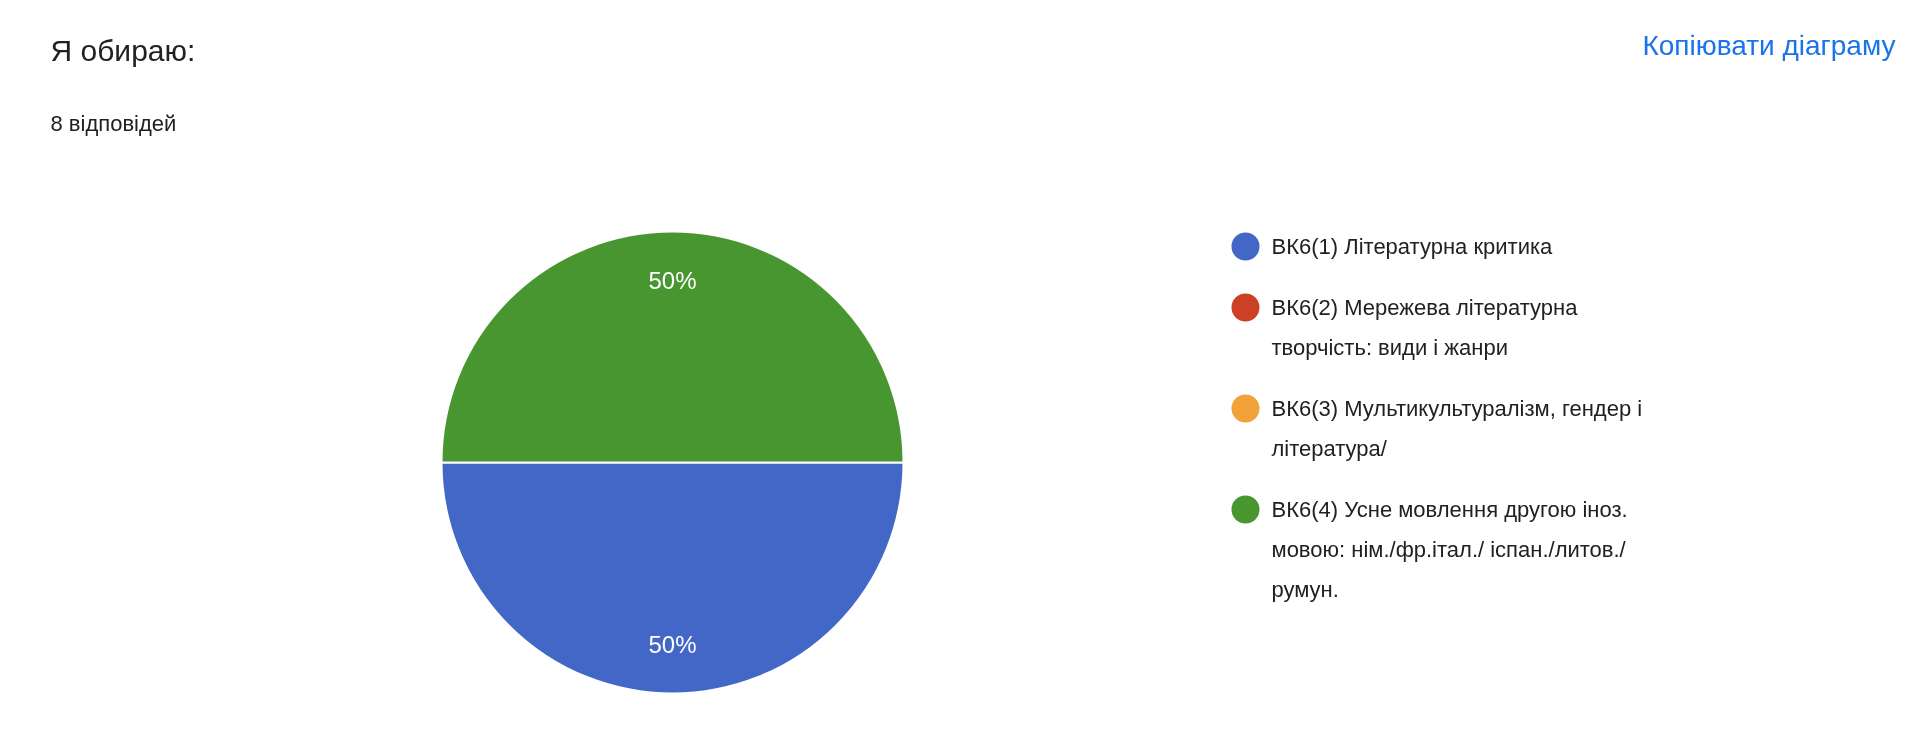 The width and height of the screenshot is (1920, 741). What do you see at coordinates (113, 123) in the screenshot?
I see `text: 8 відповідей` at bounding box center [113, 123].